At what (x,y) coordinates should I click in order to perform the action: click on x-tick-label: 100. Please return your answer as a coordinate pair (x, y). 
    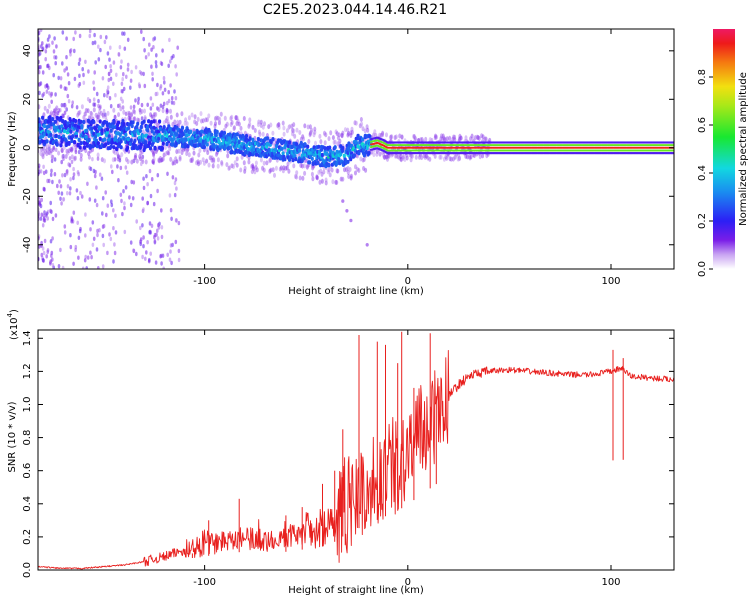
    Looking at the image, I should click on (610, 582).